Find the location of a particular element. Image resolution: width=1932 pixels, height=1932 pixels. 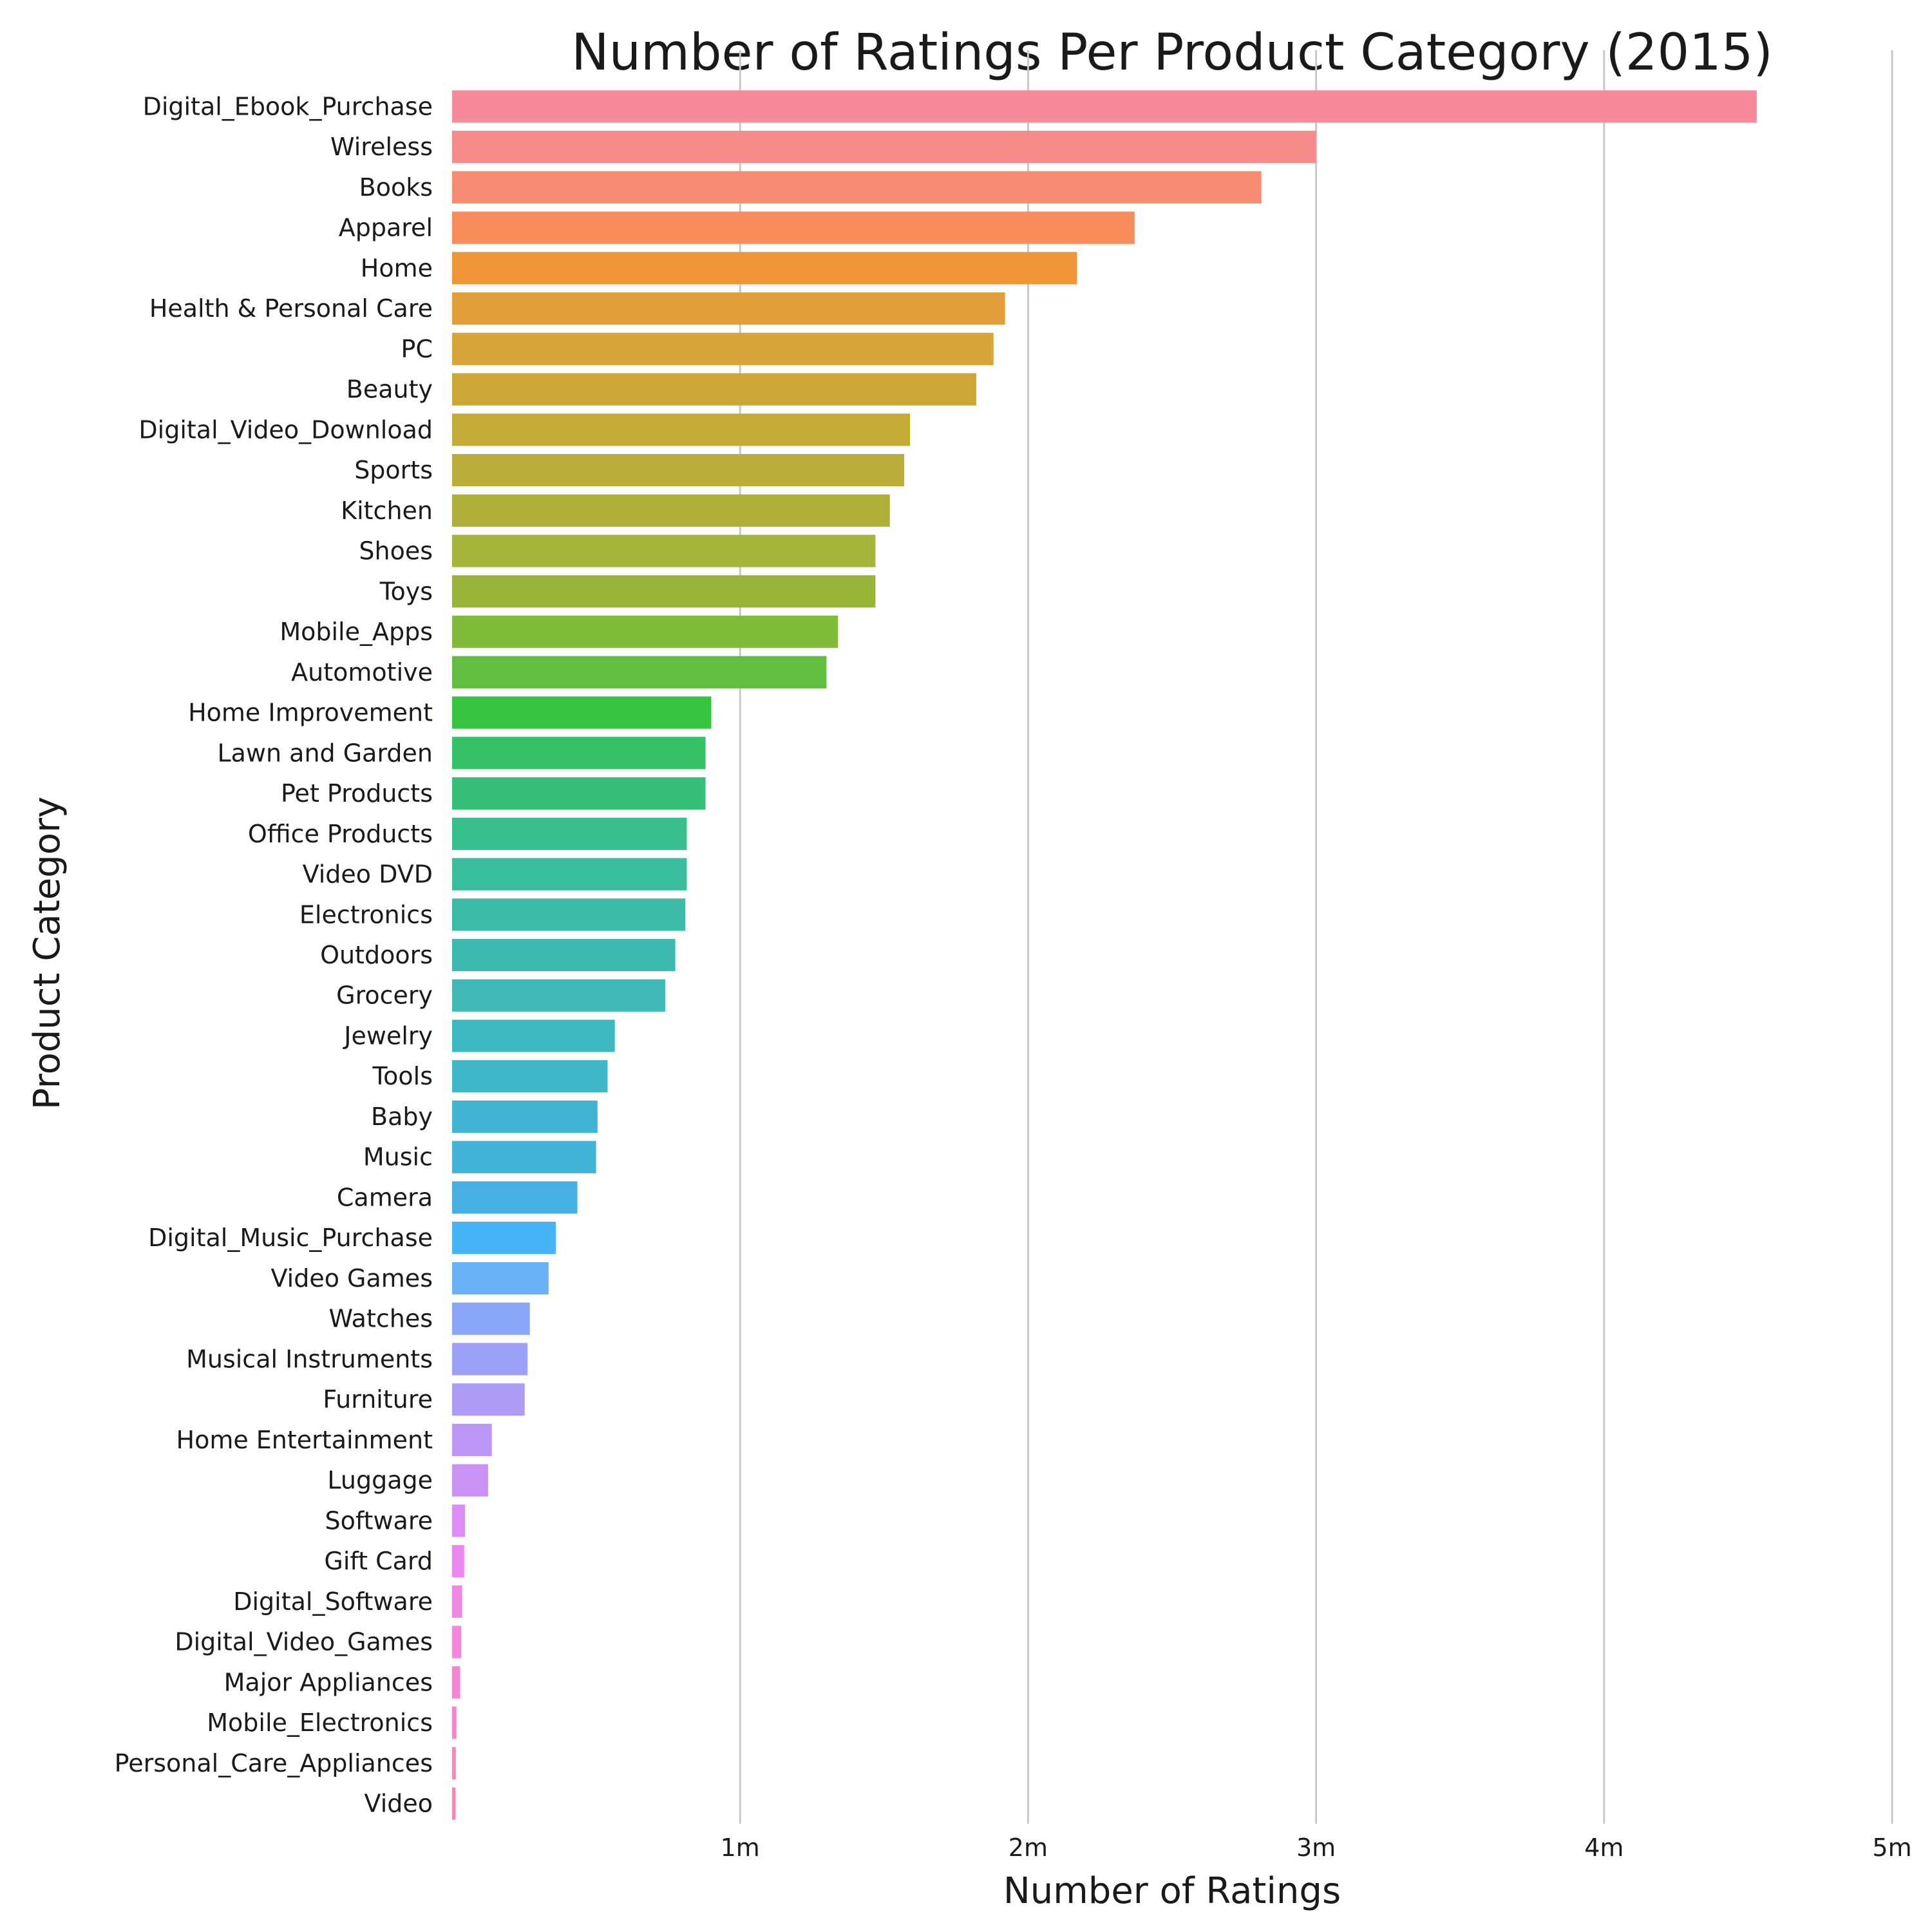

category-label: Furniture is located at coordinates (378, 1399).